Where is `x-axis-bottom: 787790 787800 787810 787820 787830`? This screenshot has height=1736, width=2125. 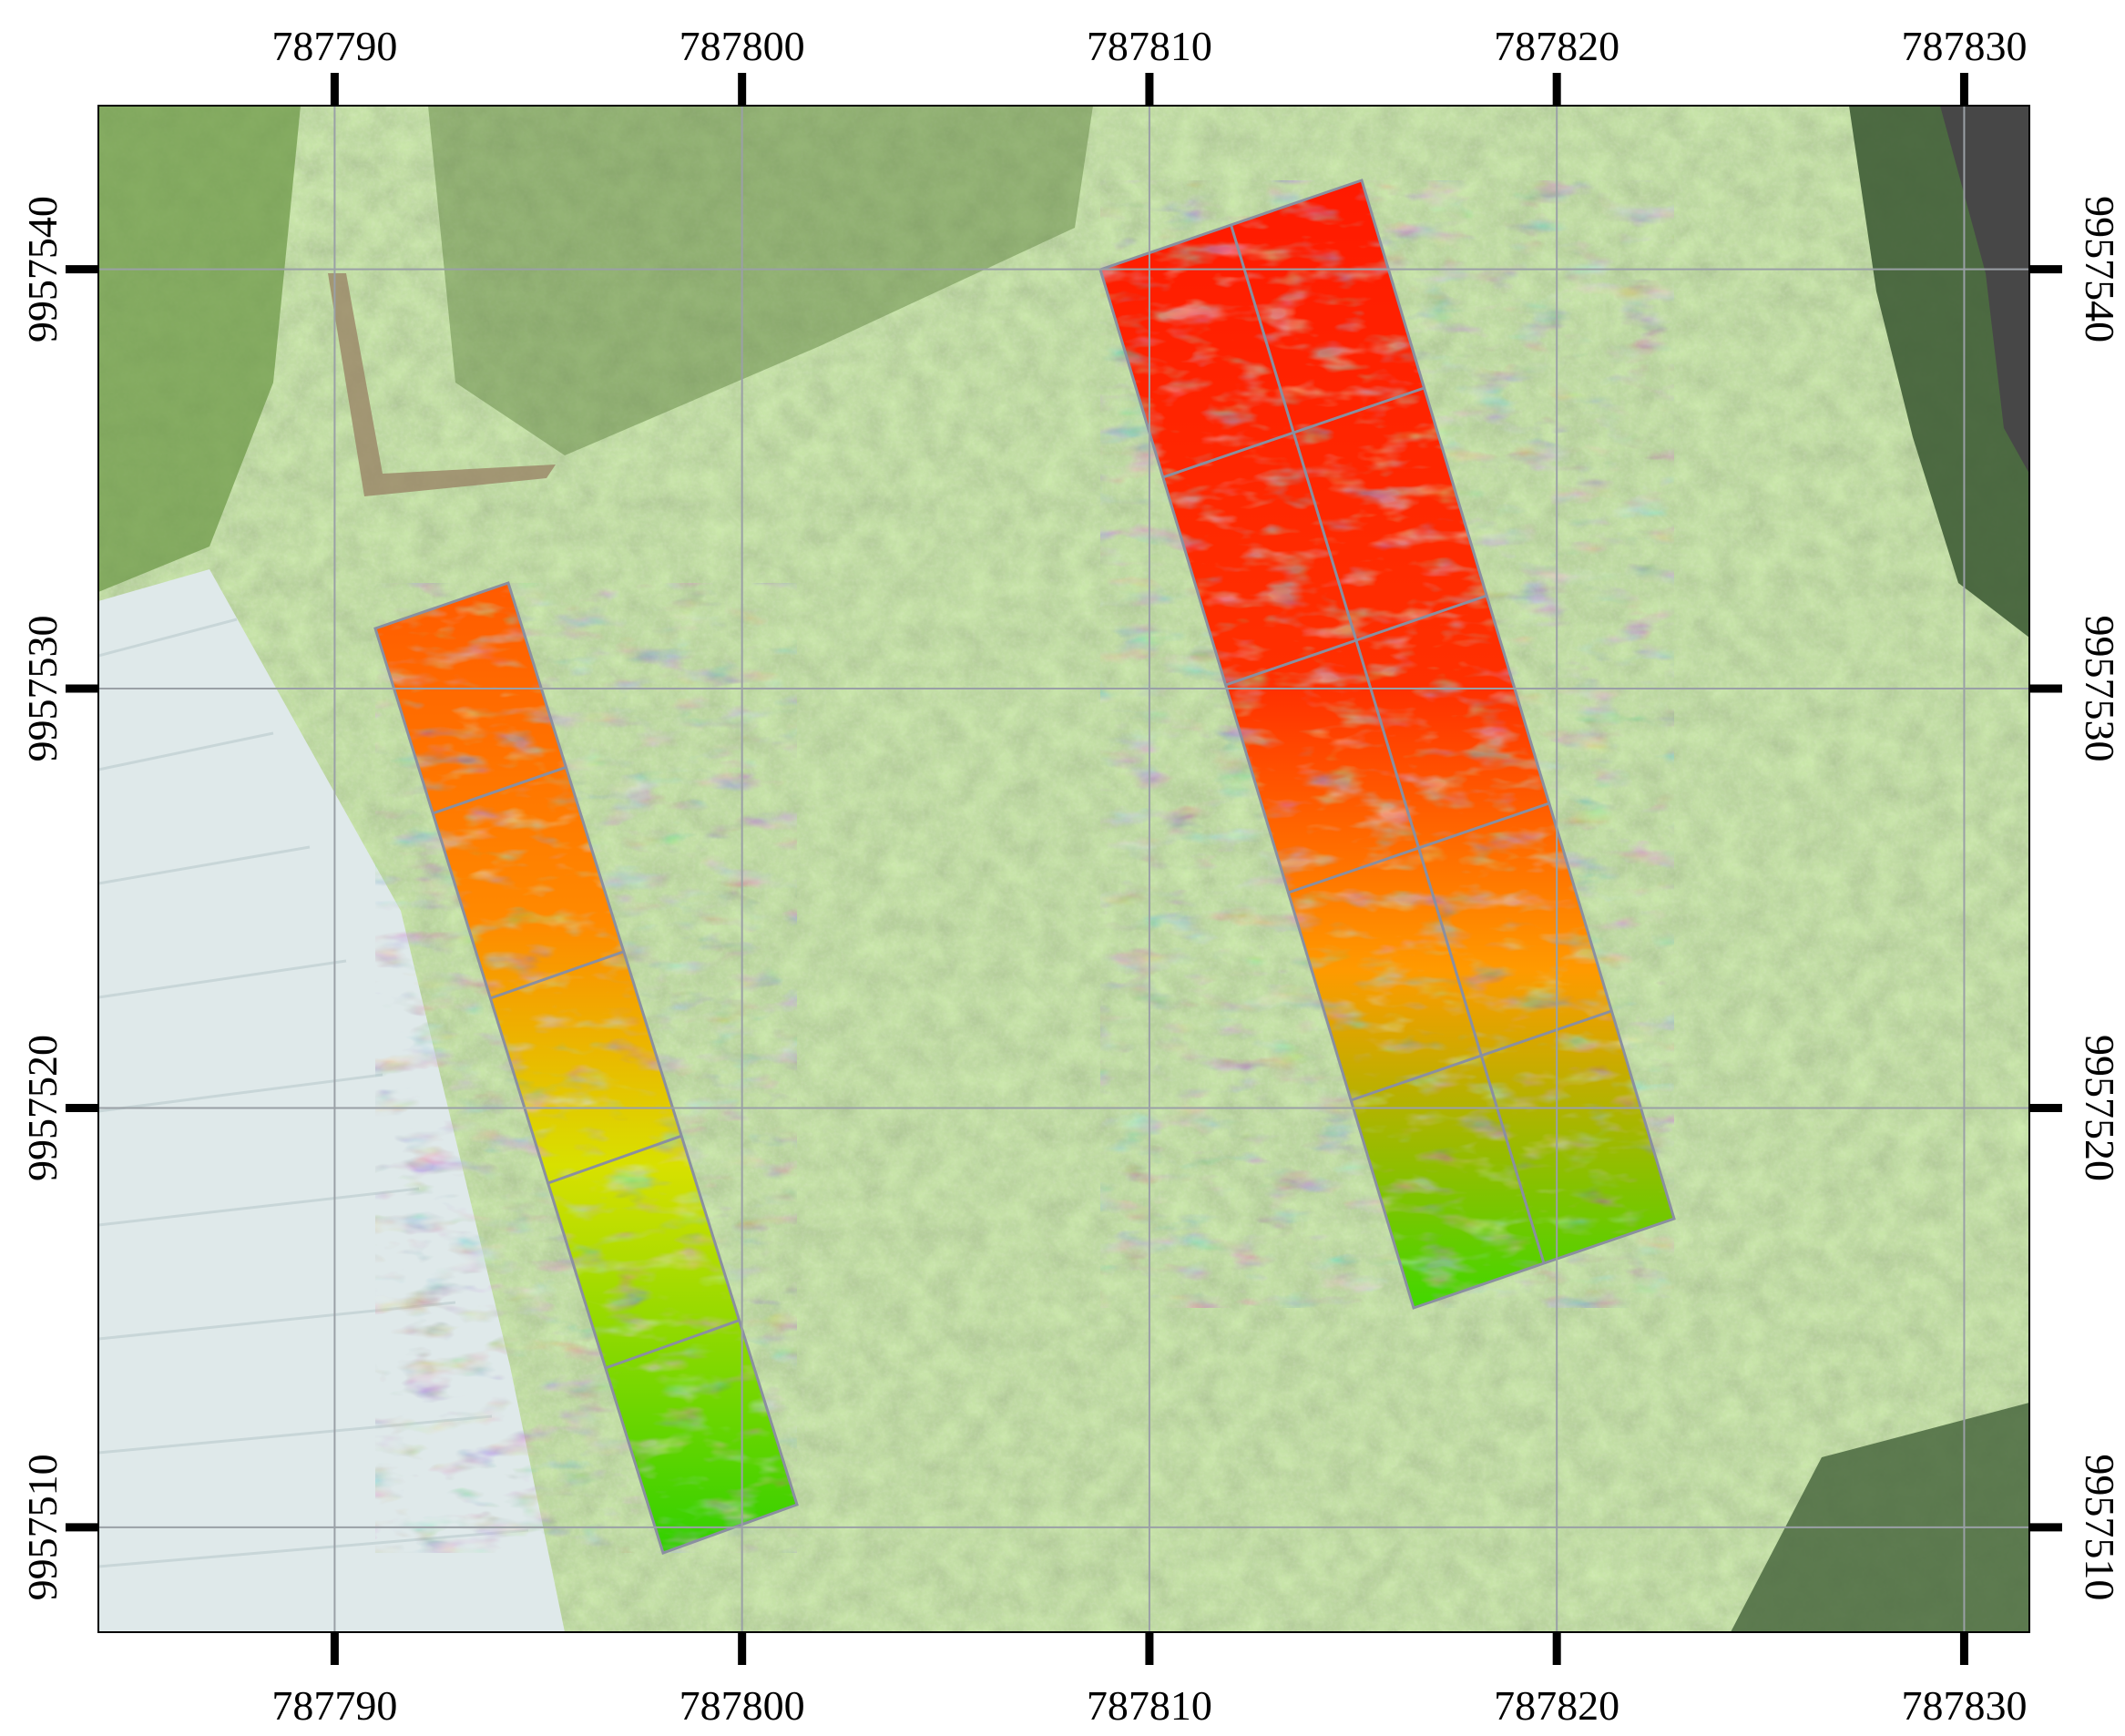
x-axis-bottom: 787790 787800 787810 787820 787830 is located at coordinates (1149, 1680).